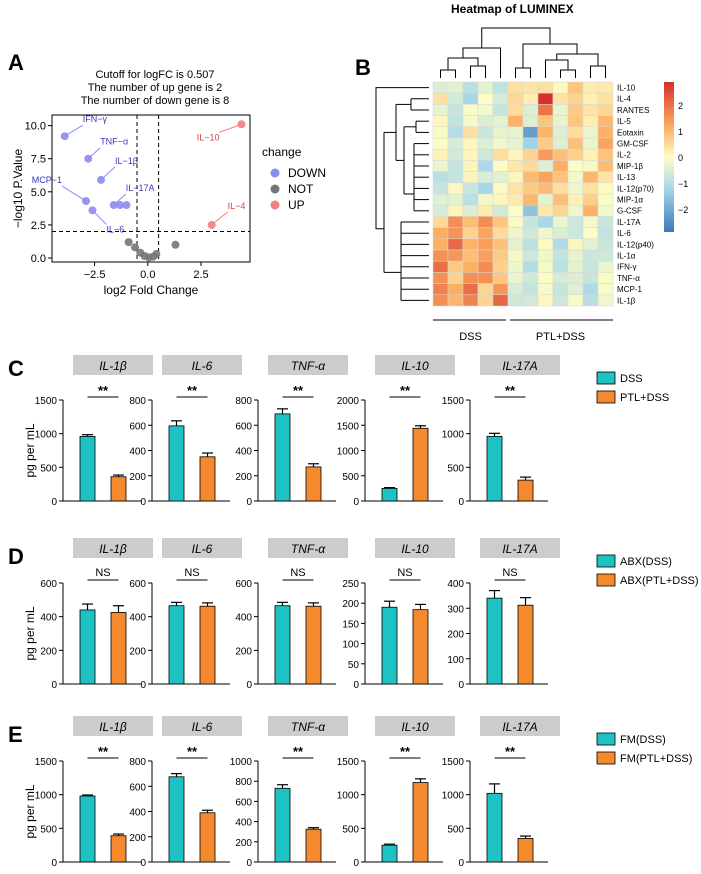  Describe the element at coordinates (95, 275) in the screenshot. I see `volcano-x-tick-label: −2.5` at that location.